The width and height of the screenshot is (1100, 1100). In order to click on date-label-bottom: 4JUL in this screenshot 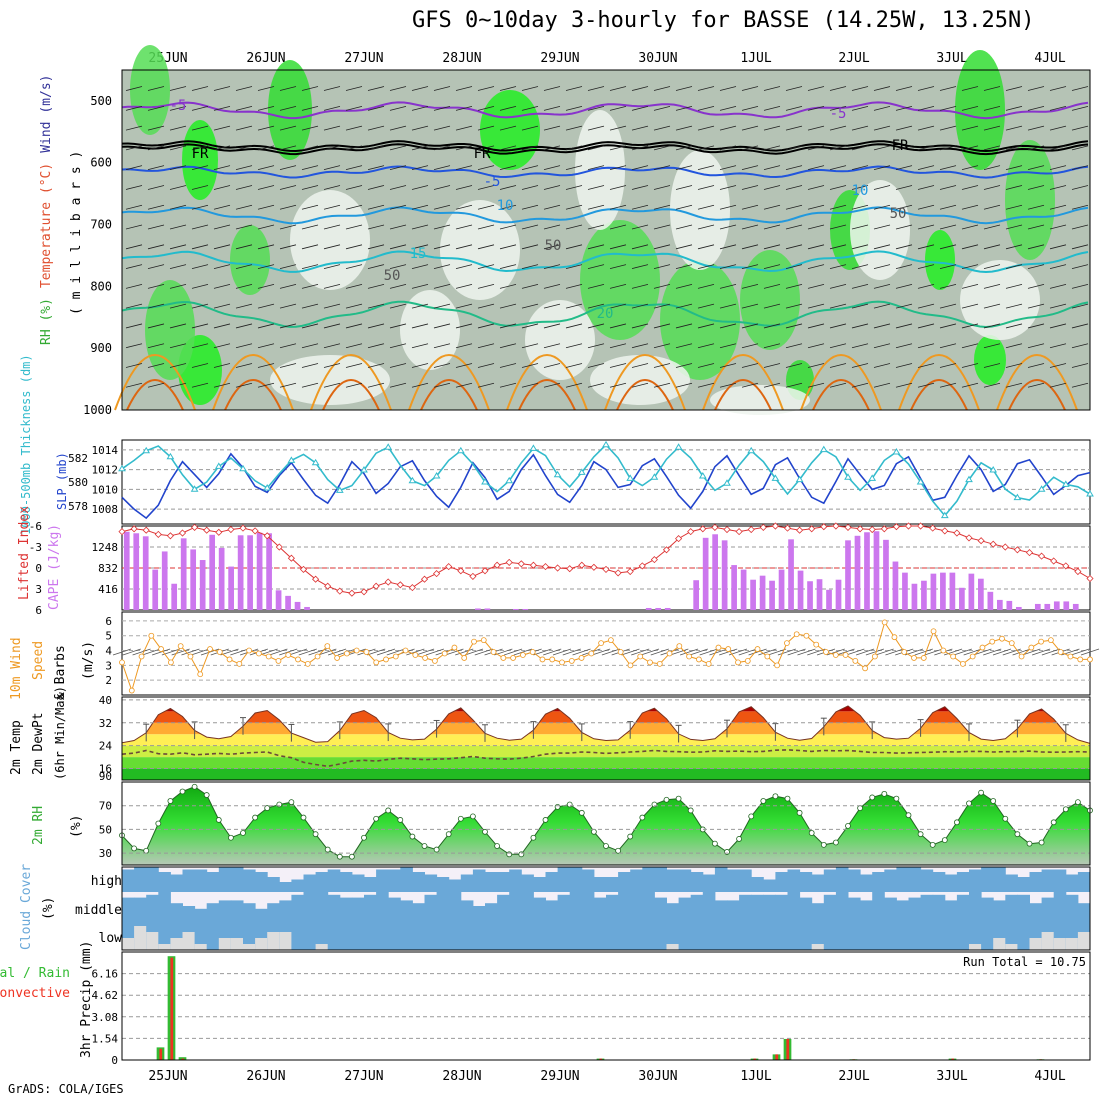, I will do `click(1049, 1076)`.